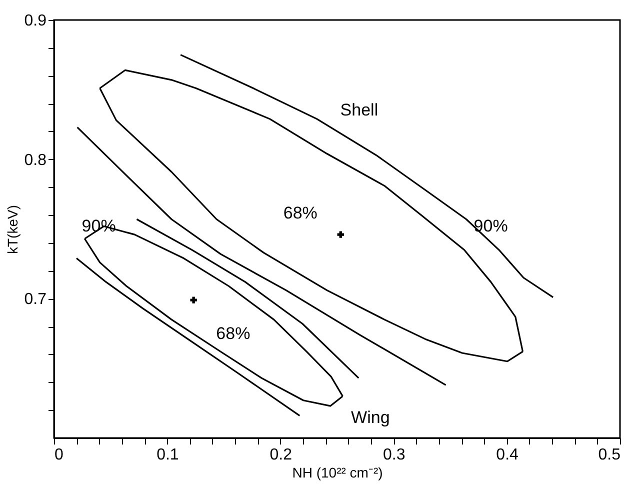  I want to click on y-tick-label: 0.9, so click(35, 21).